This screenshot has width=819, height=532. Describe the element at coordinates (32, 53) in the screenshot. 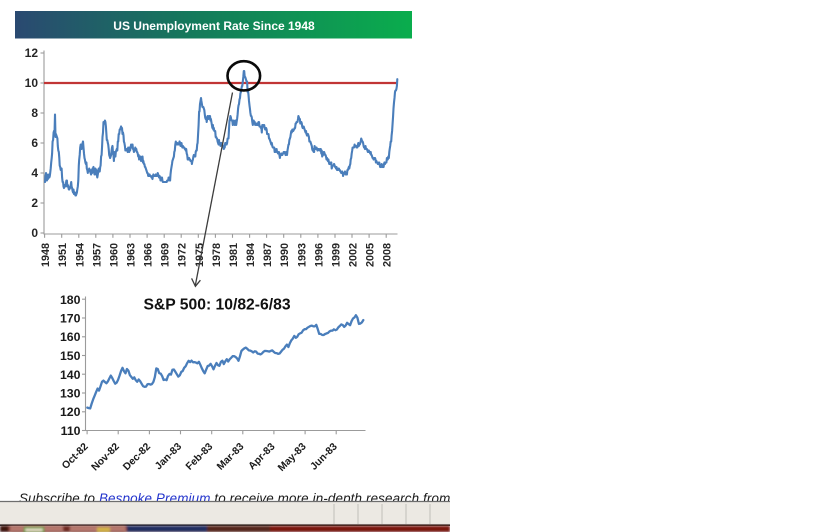

I see `svg-text: 12` at that location.